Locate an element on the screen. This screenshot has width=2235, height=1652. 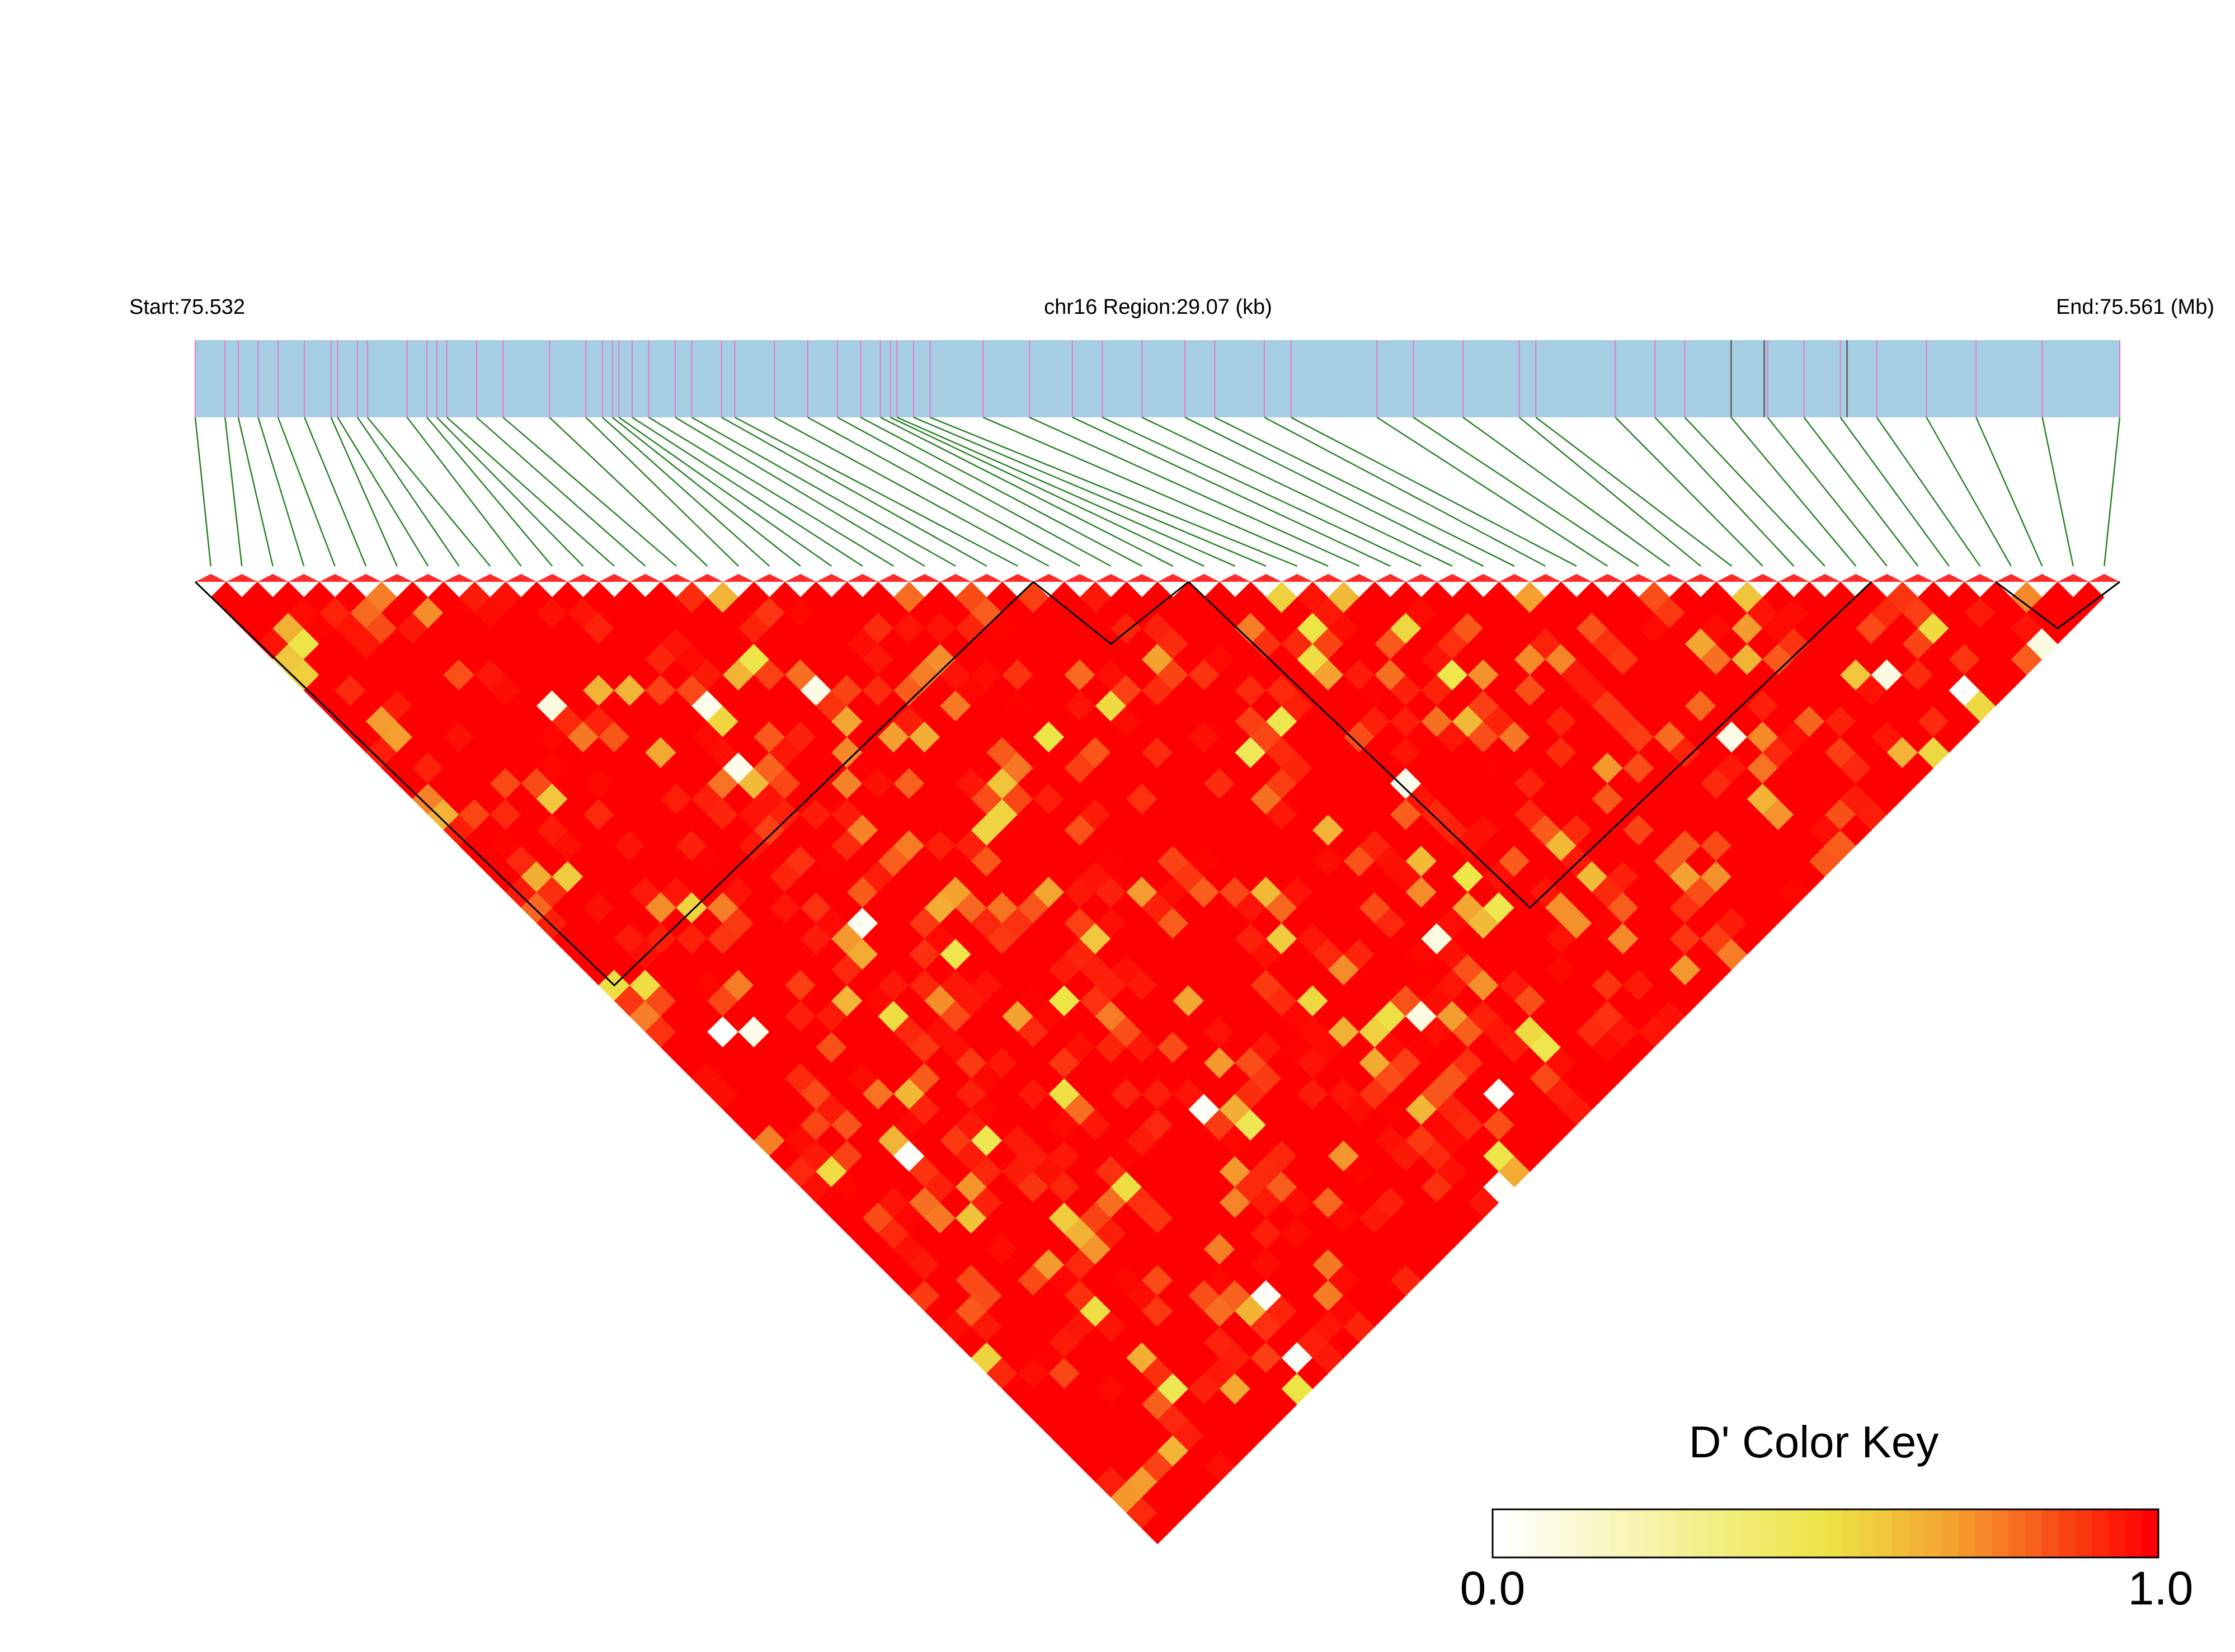
color-key-bar is located at coordinates (1826, 1533).